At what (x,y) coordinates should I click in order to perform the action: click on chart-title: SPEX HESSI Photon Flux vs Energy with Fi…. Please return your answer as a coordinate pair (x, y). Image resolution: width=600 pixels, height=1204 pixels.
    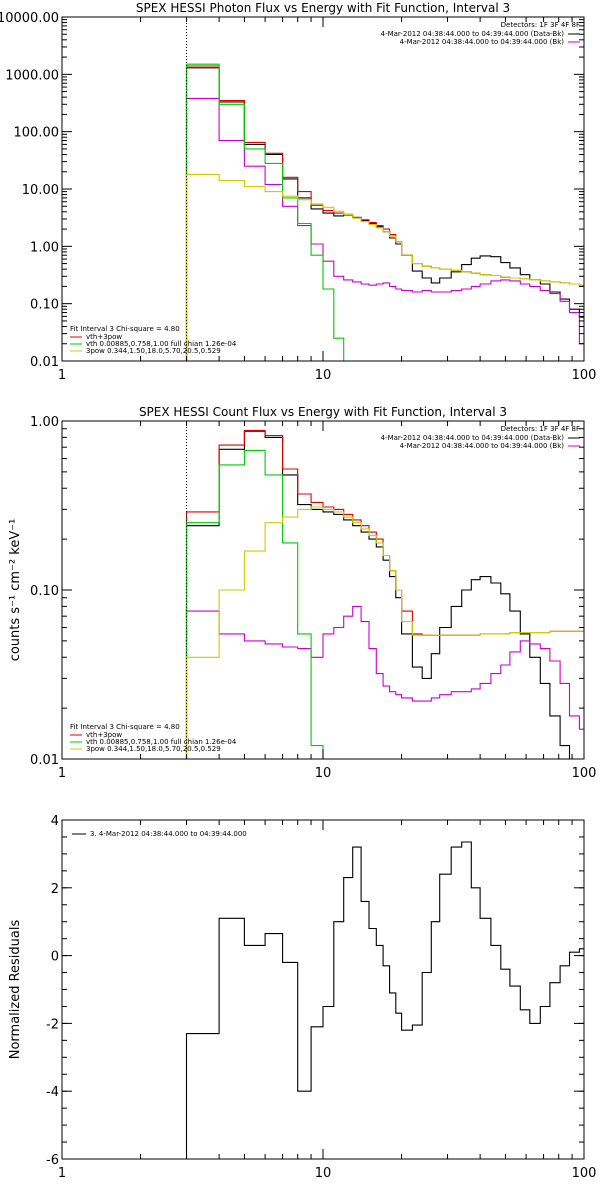
    Looking at the image, I should click on (323, 8).